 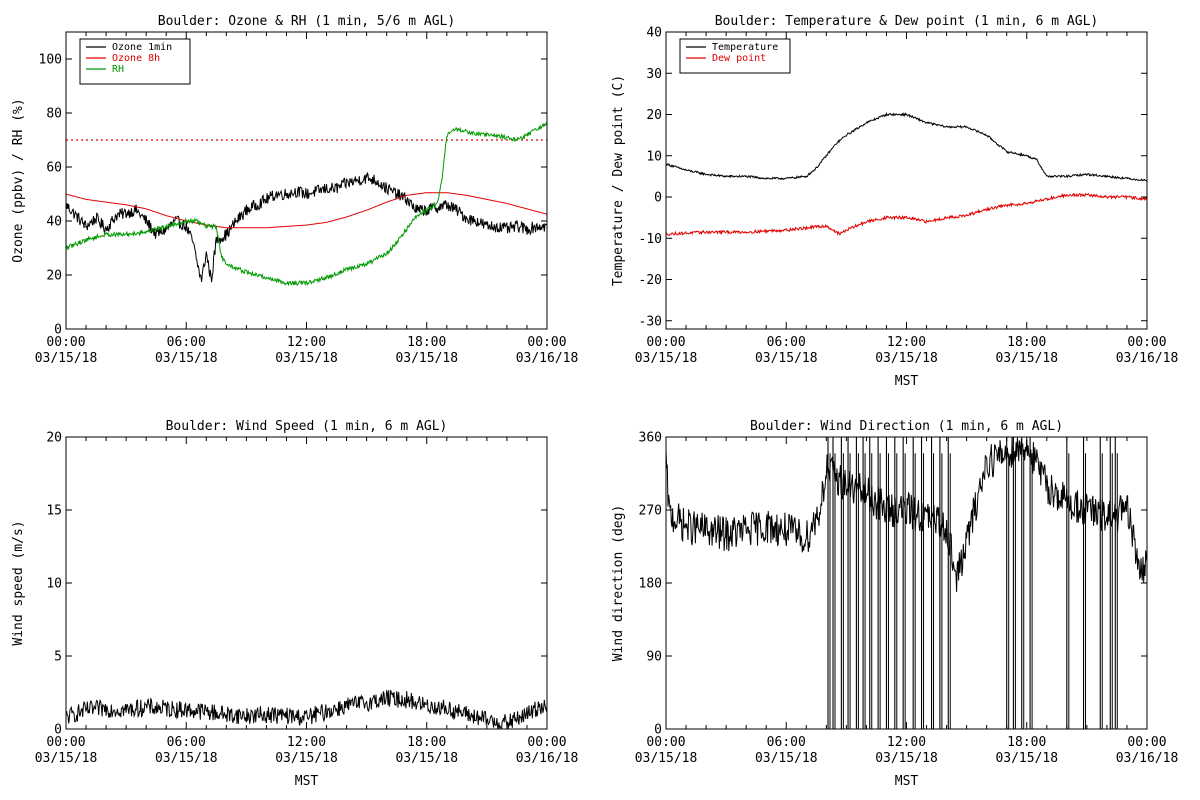 What do you see at coordinates (654, 657) in the screenshot?
I see `y-tick-label: 90` at bounding box center [654, 657].